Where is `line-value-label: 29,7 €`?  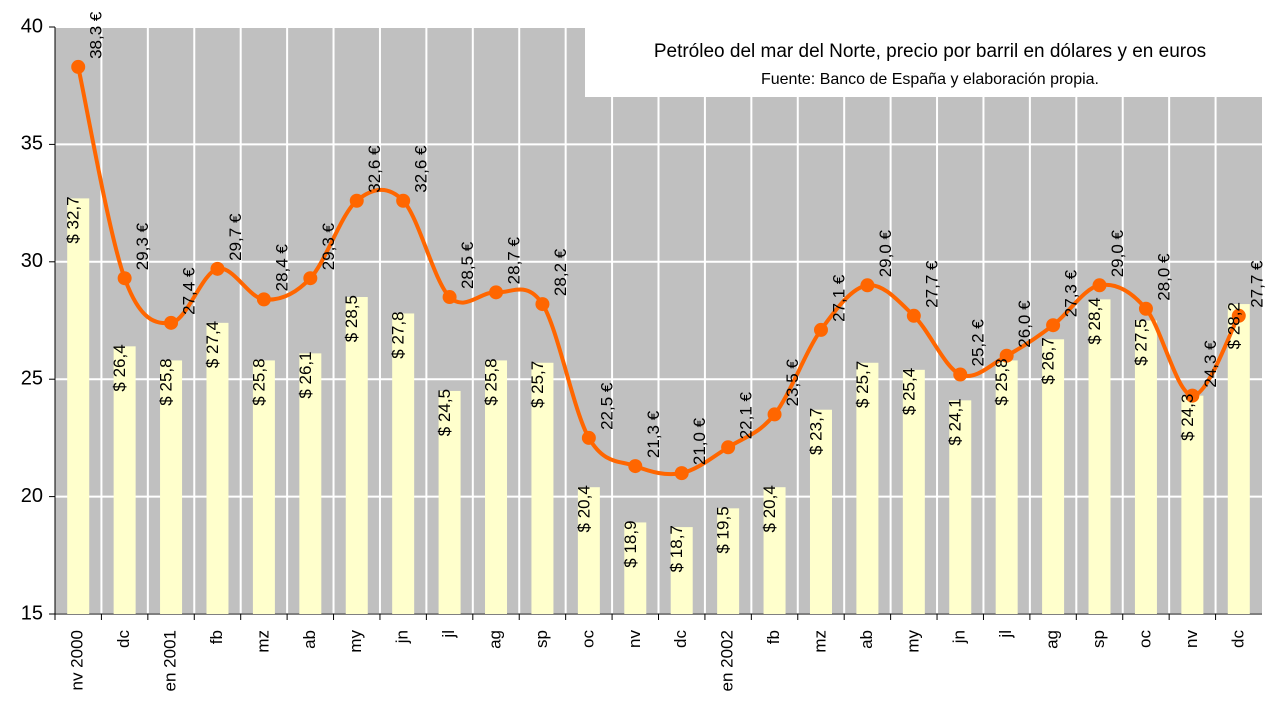 line-value-label: 29,7 € is located at coordinates (235, 237).